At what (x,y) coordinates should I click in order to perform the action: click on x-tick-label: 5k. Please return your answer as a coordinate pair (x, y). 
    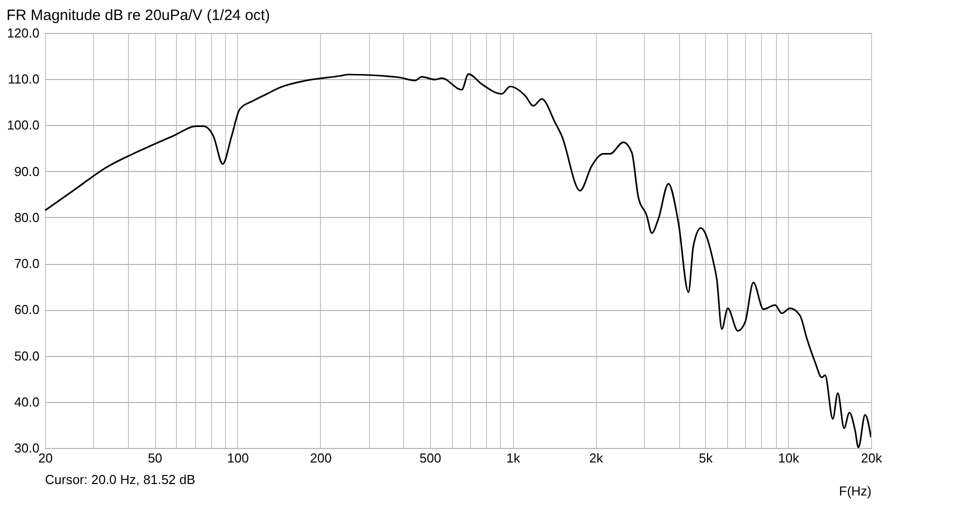
    Looking at the image, I should click on (706, 458).